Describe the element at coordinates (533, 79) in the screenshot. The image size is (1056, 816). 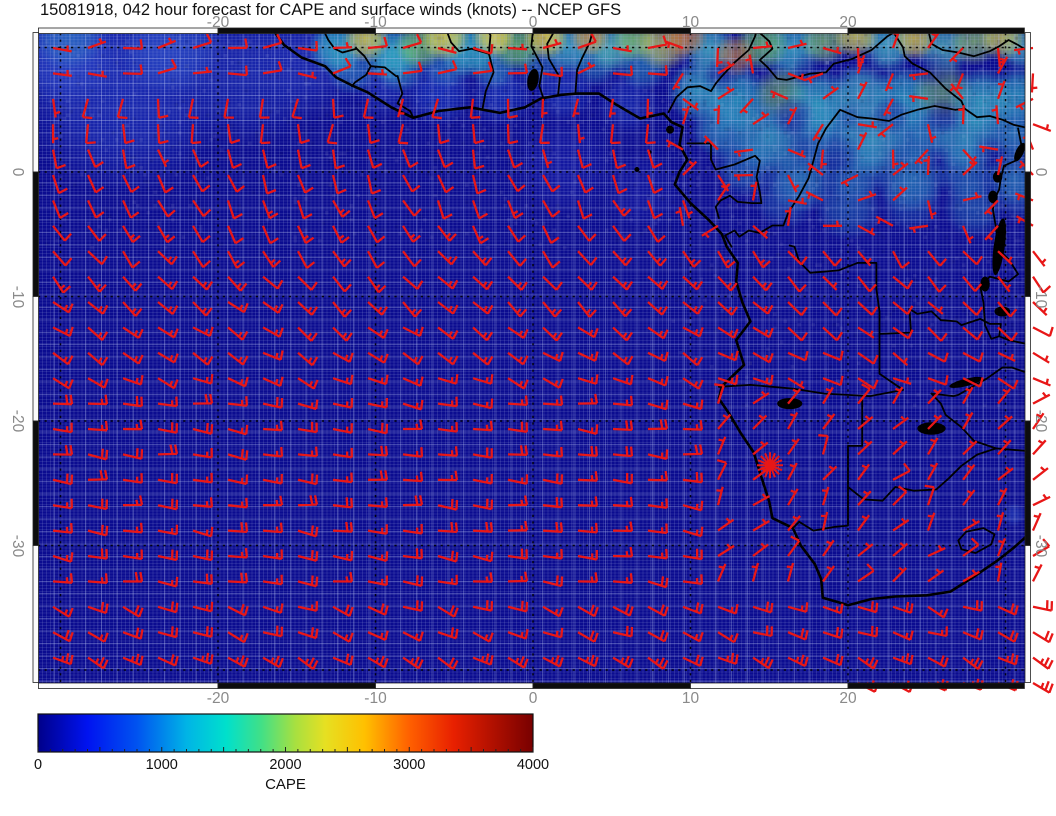
I see `lake-volta` at that location.